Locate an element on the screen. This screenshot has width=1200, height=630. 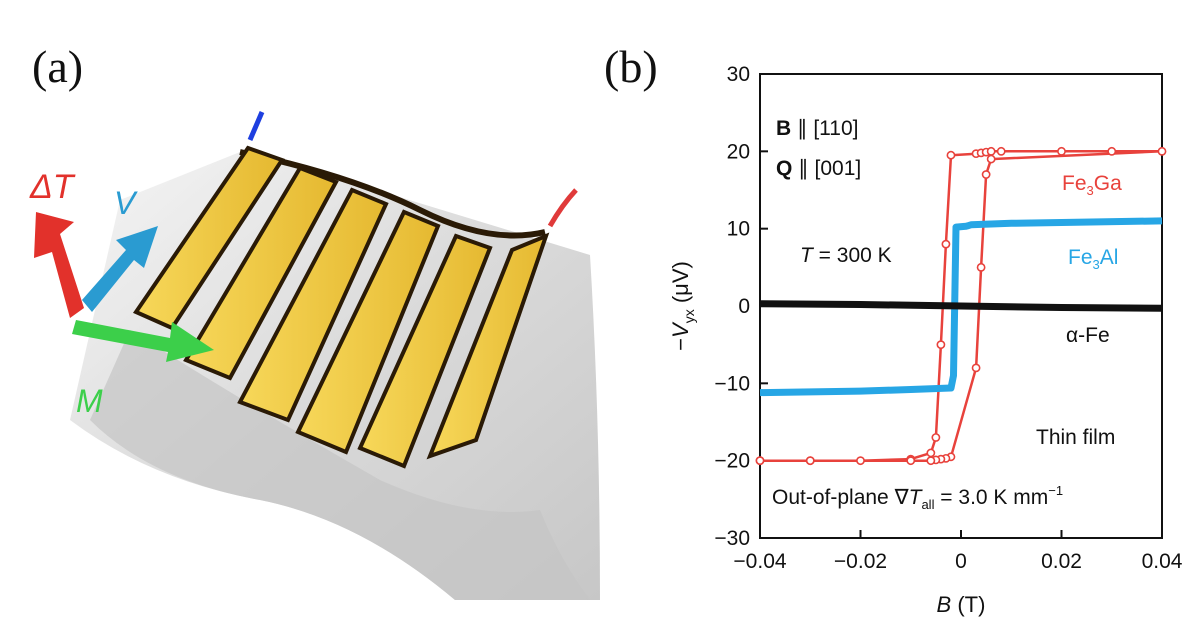
m-arrow is located at coordinates (143, 341).